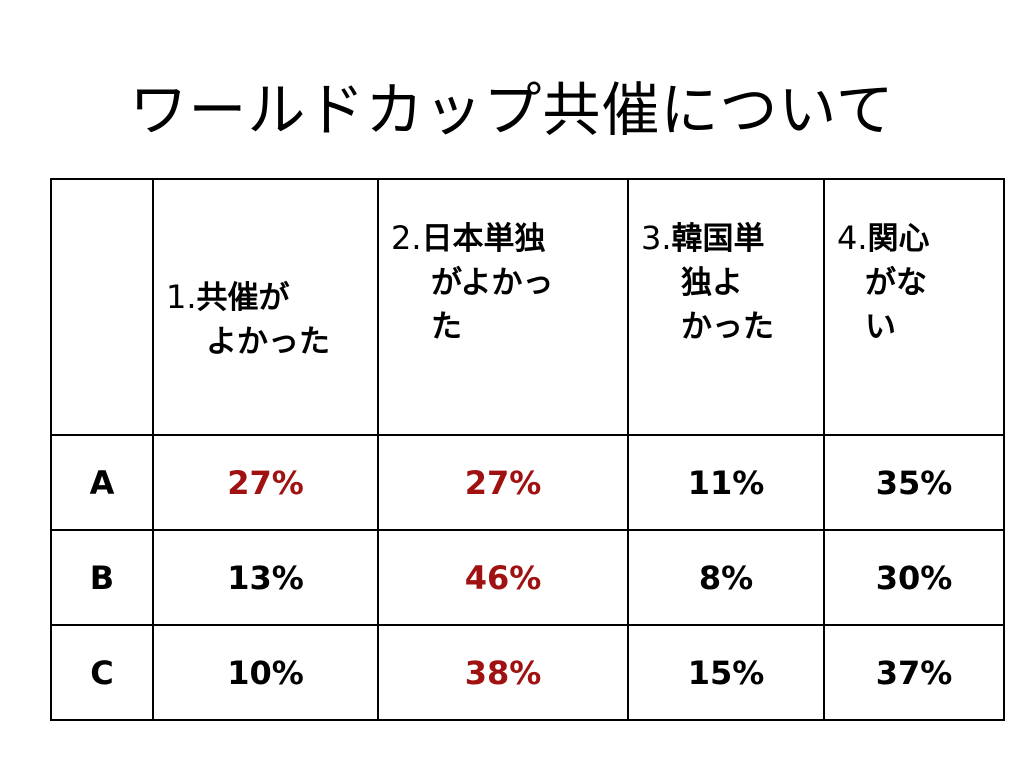 The height and width of the screenshot is (768, 1024). Describe the element at coordinates (896, 283) in the screenshot. I see `header-label: がな` at that location.